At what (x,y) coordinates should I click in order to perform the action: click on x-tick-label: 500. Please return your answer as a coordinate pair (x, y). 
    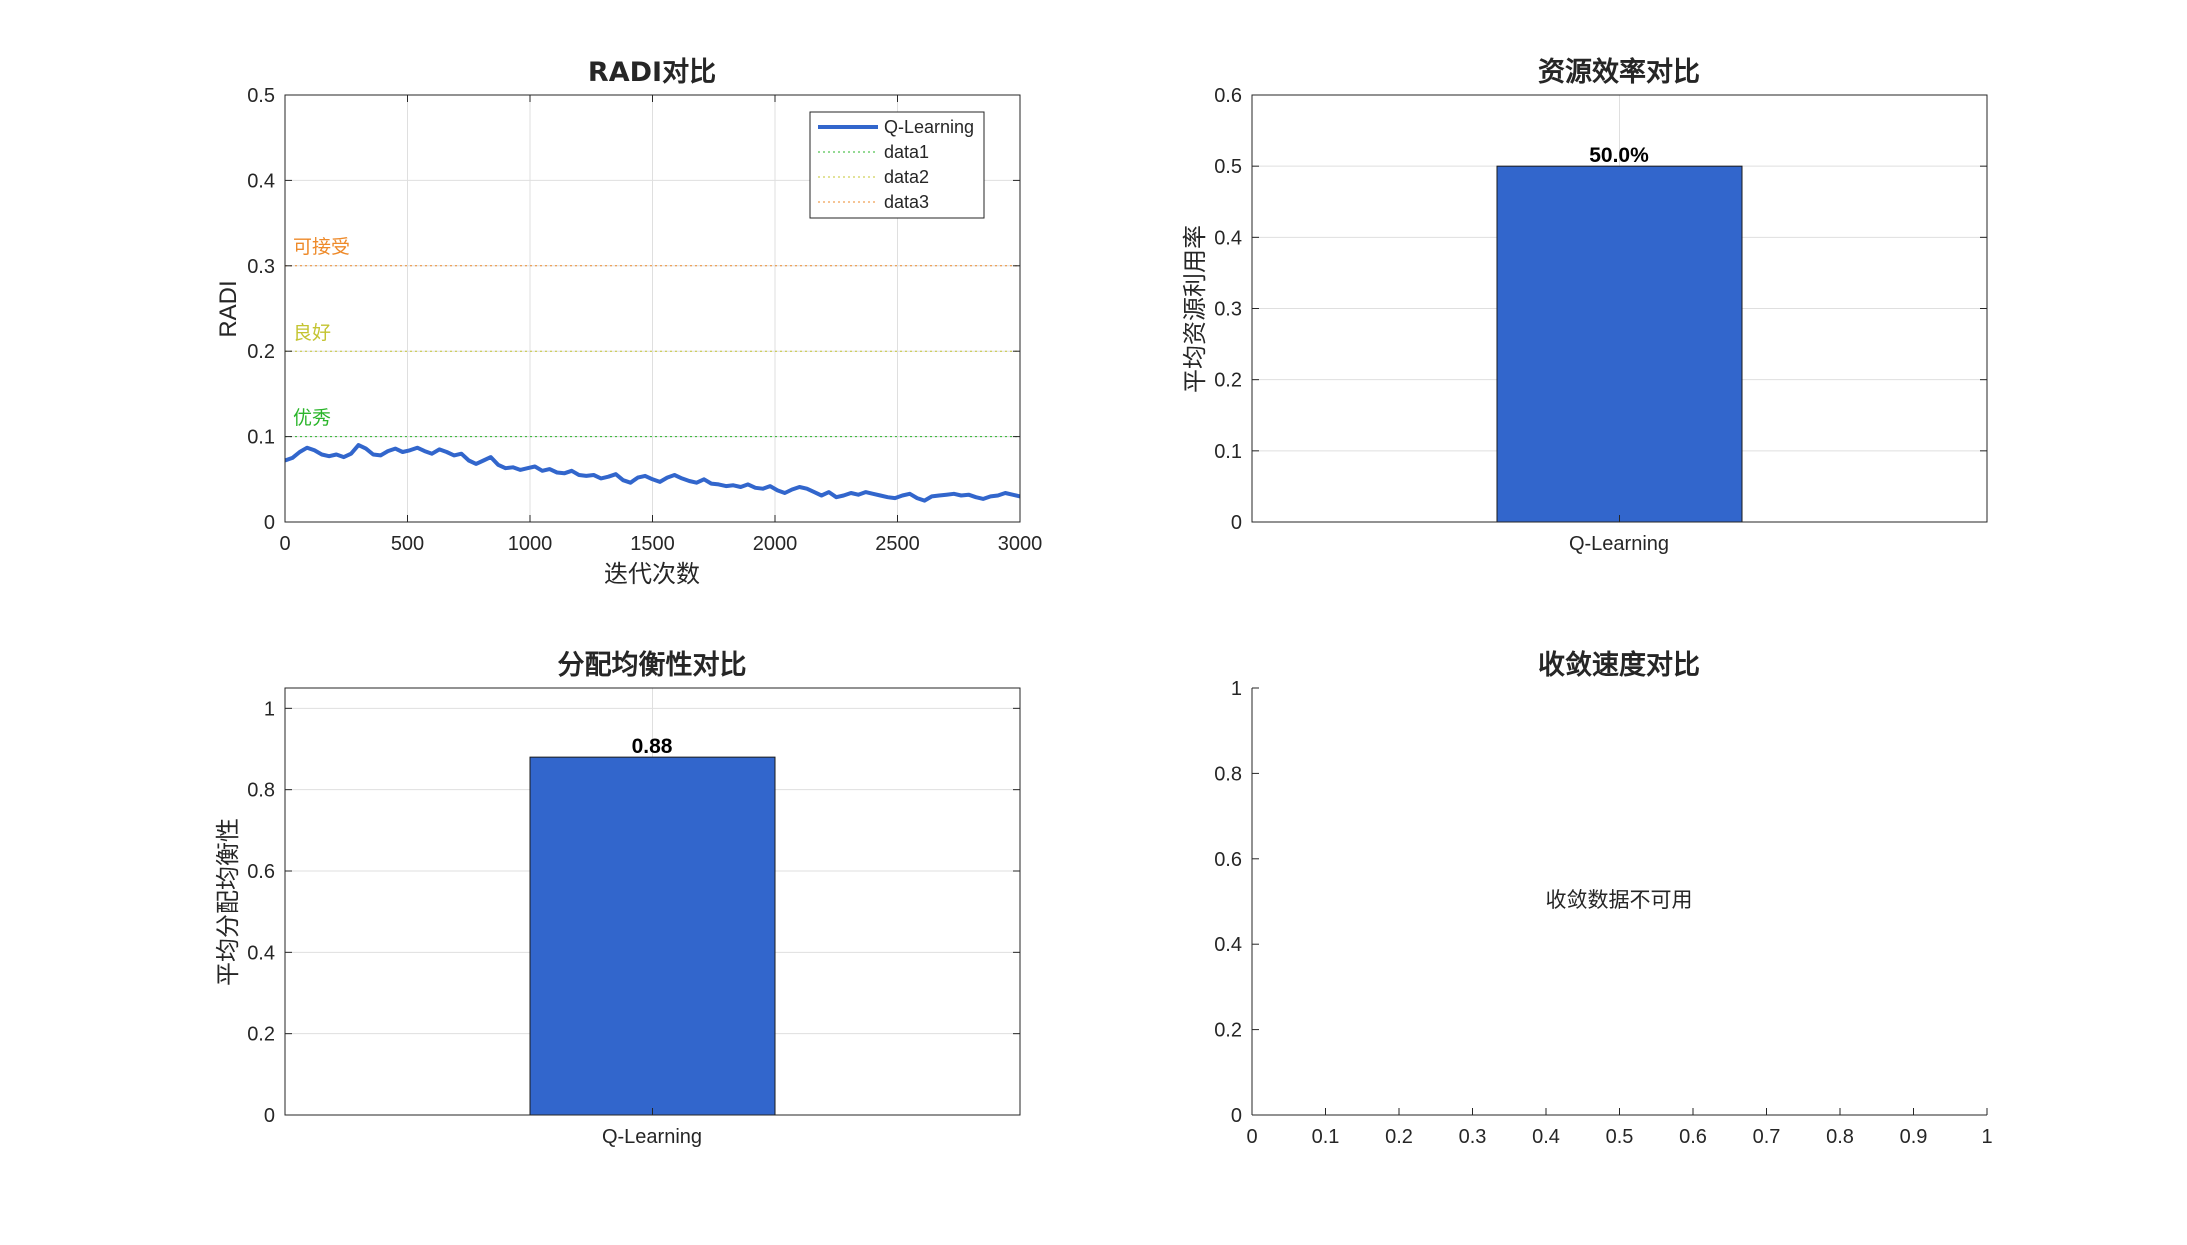
    Looking at the image, I should click on (407, 544).